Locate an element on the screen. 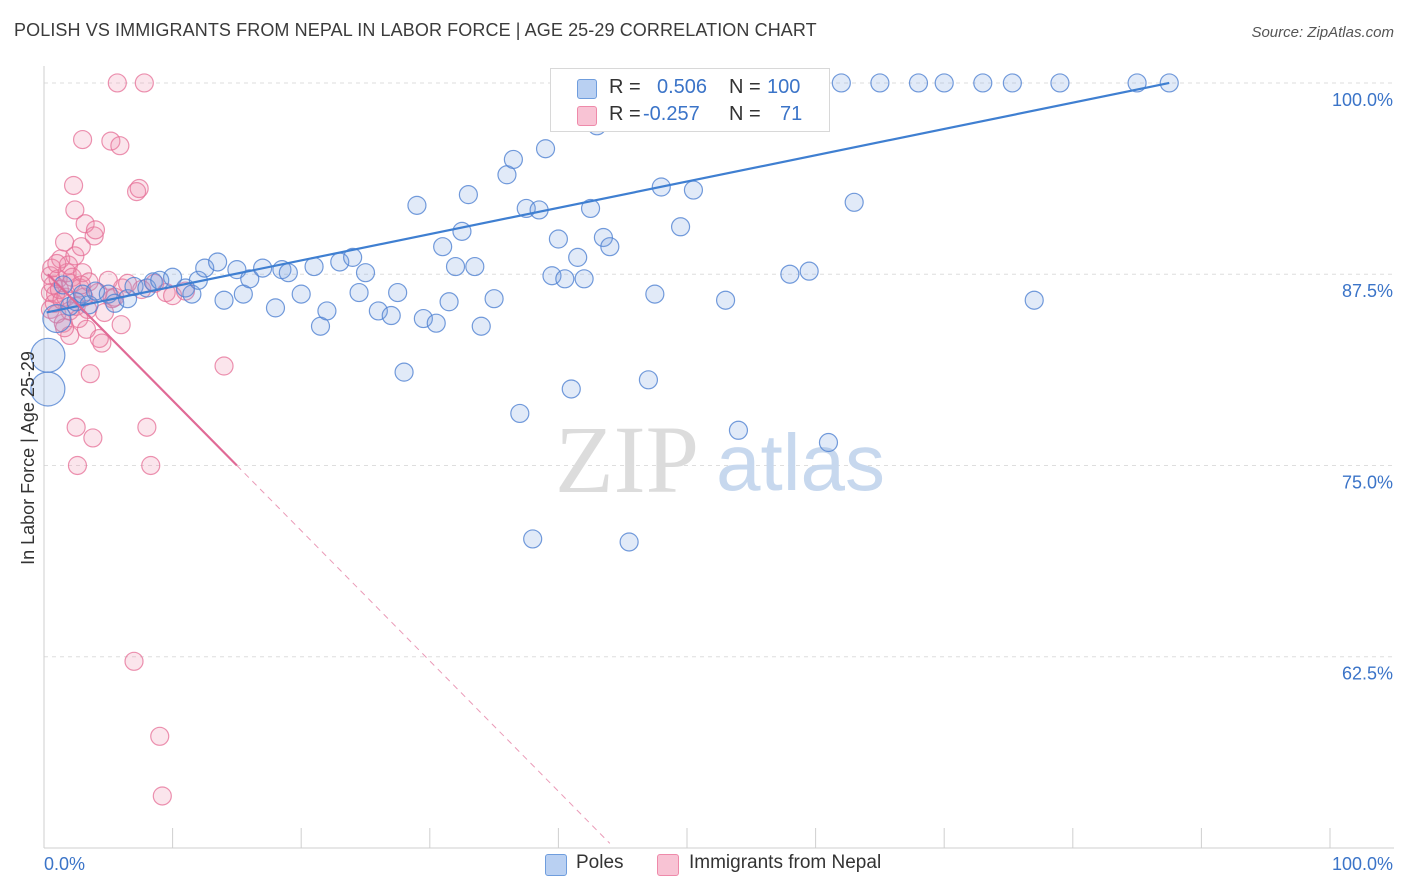  legend-row-nepal: R = -0.257 N = 71 is located at coordinates (690, 114).